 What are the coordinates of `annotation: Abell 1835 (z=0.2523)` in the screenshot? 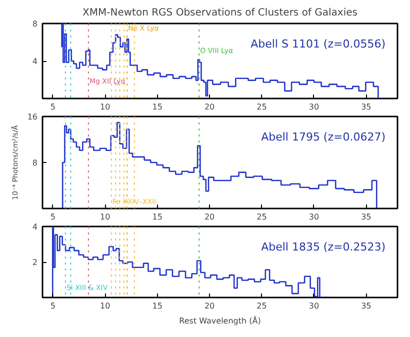 It's located at (323, 247).